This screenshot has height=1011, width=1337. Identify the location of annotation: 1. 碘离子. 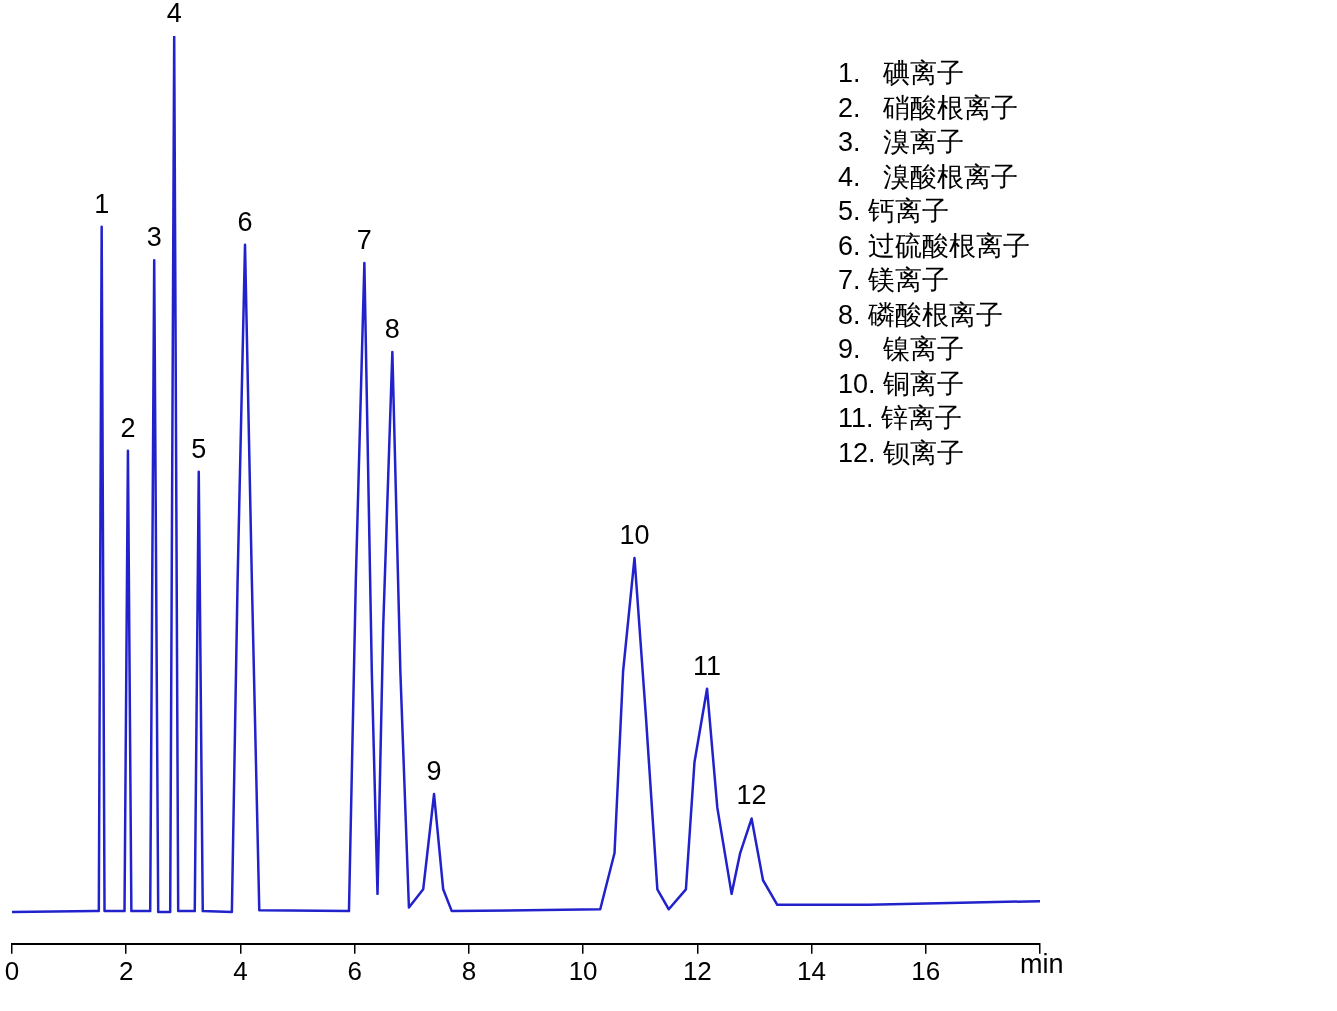
(902, 73).